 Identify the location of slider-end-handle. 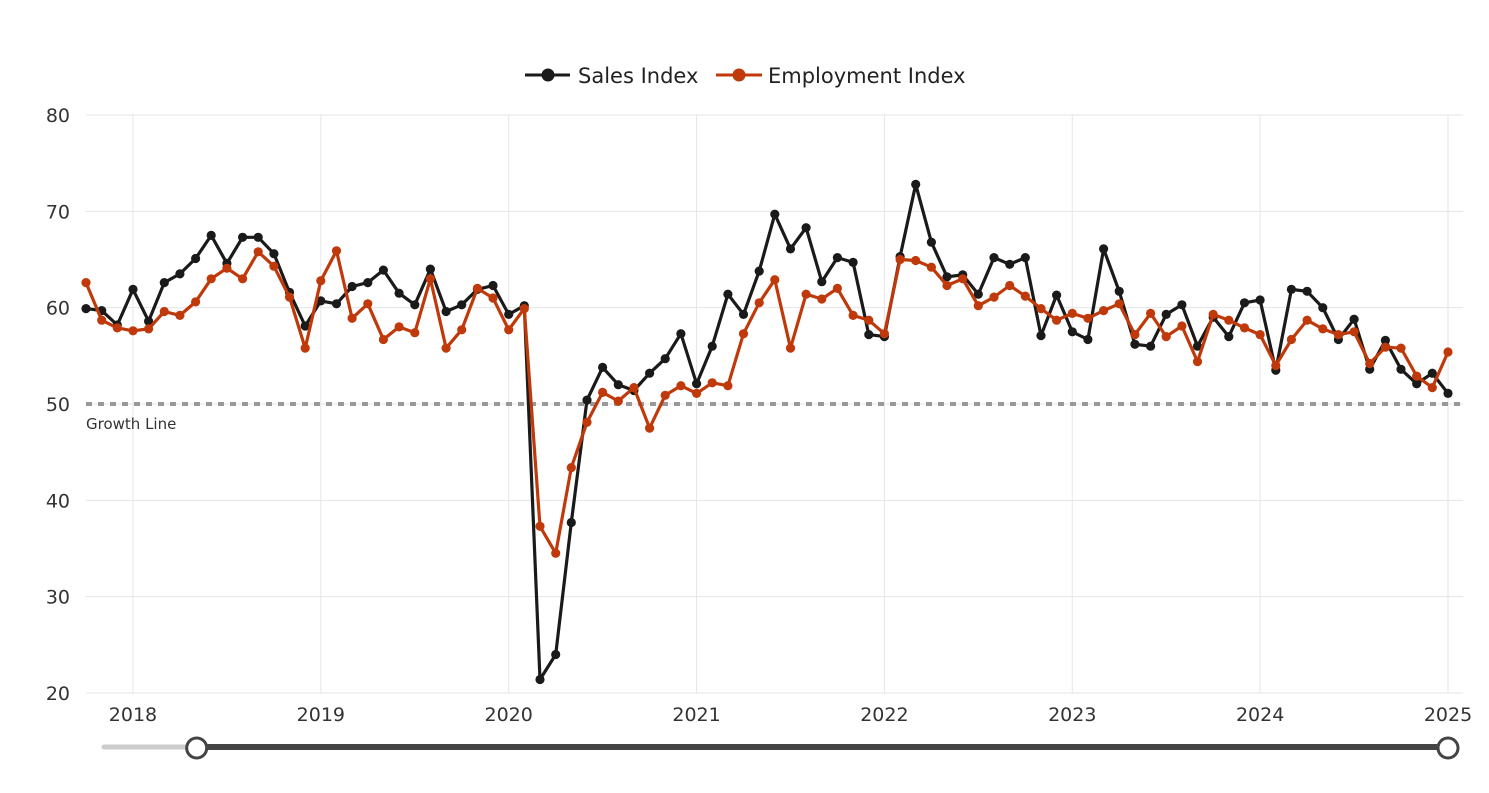
(1448, 748).